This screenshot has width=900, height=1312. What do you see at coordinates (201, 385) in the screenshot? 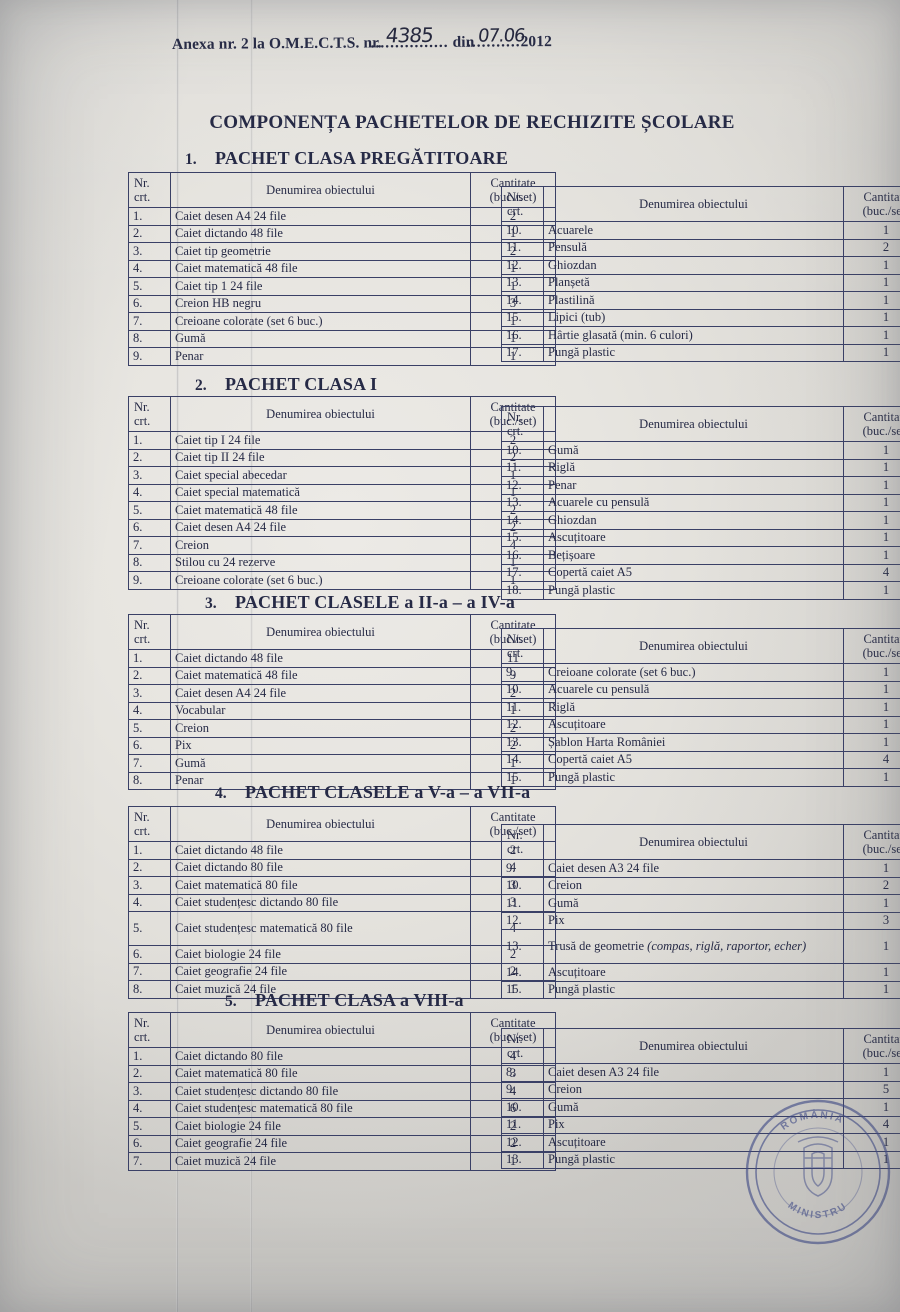
I see `section-number: 2.` at bounding box center [201, 385].